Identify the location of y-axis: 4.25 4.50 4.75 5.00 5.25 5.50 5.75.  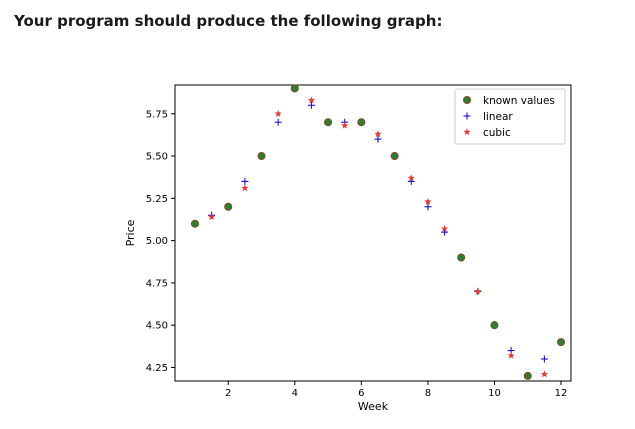
(160, 241).